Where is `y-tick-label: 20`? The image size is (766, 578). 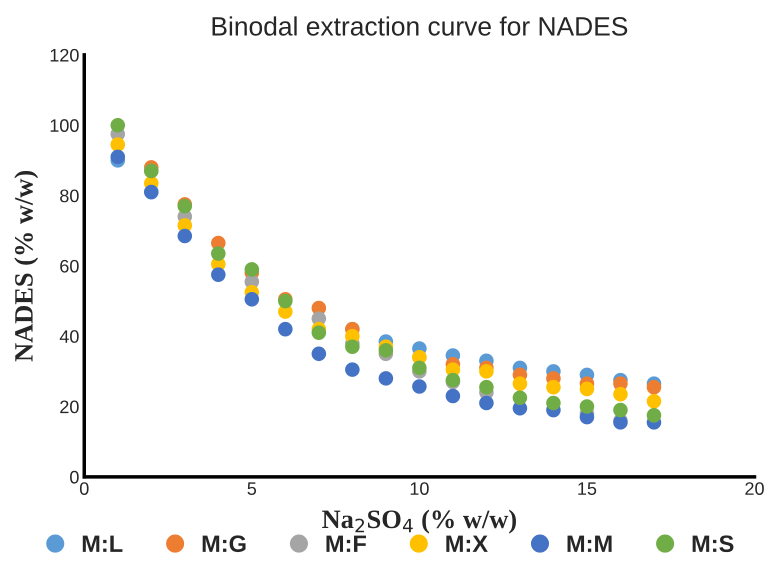 y-tick-label: 20 is located at coordinates (69, 407).